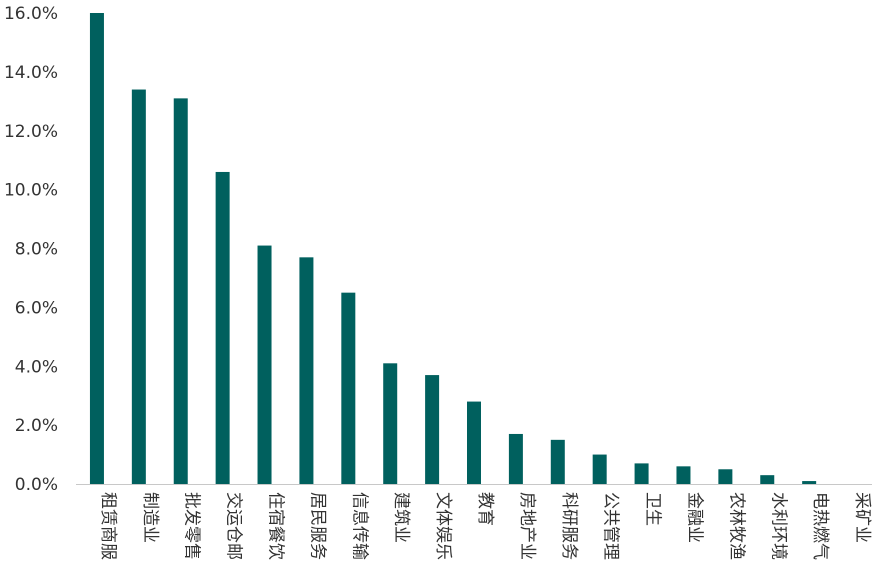  What do you see at coordinates (820, 526) in the screenshot?
I see `x-category-label: 电热燃气` at bounding box center [820, 526].